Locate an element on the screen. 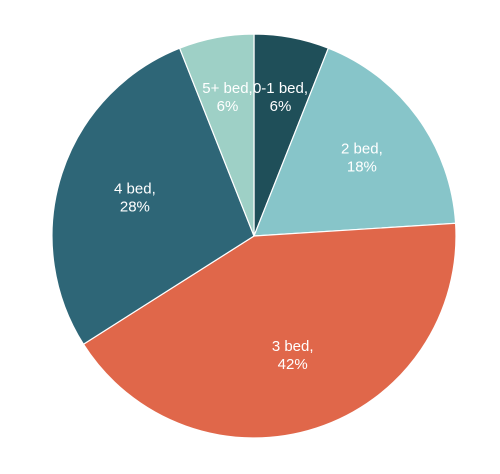 The height and width of the screenshot is (474, 500). pie-label-line: 18% is located at coordinates (362, 167).